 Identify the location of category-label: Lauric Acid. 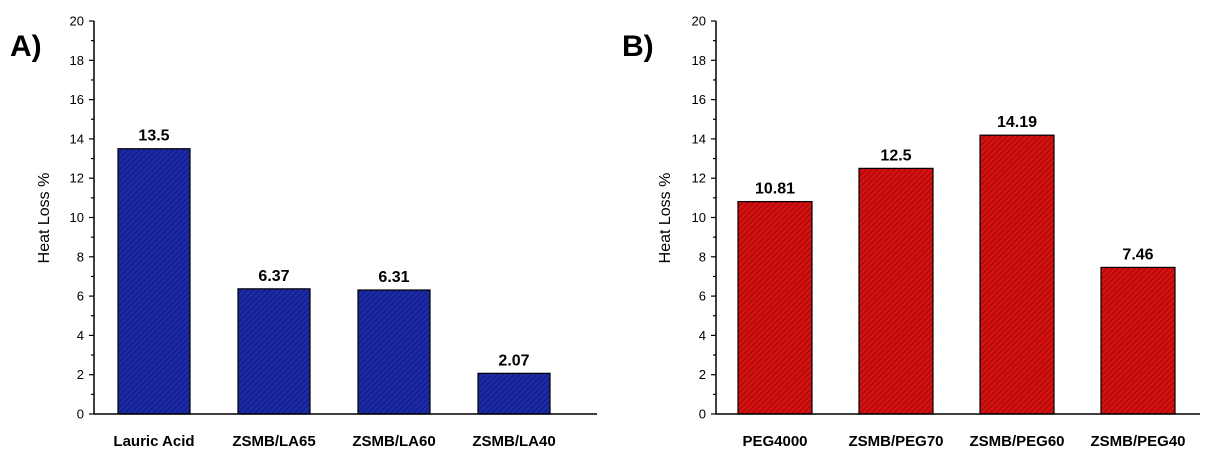
(153, 441).